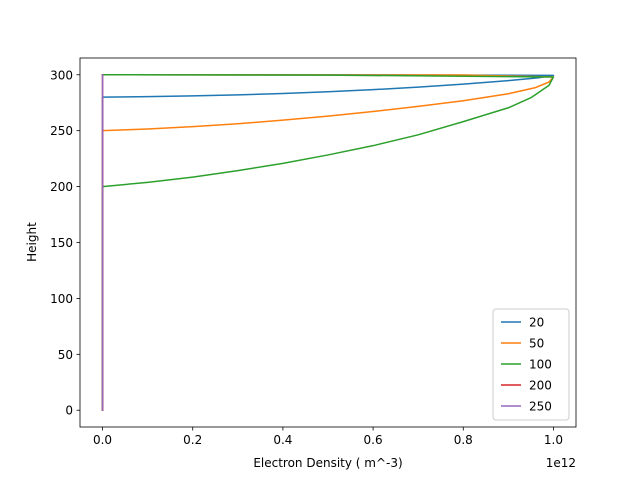  What do you see at coordinates (540, 386) in the screenshot?
I see `legend-label-200: 200` at bounding box center [540, 386].